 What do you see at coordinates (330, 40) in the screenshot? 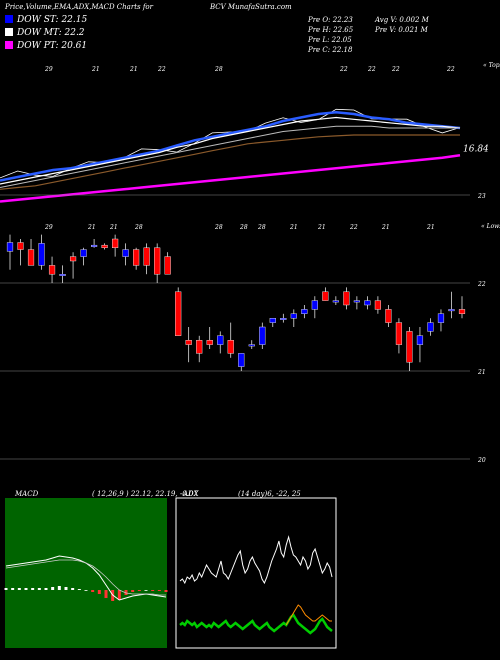
I see `stat-low: Pre L: 22.05` at bounding box center [330, 40].